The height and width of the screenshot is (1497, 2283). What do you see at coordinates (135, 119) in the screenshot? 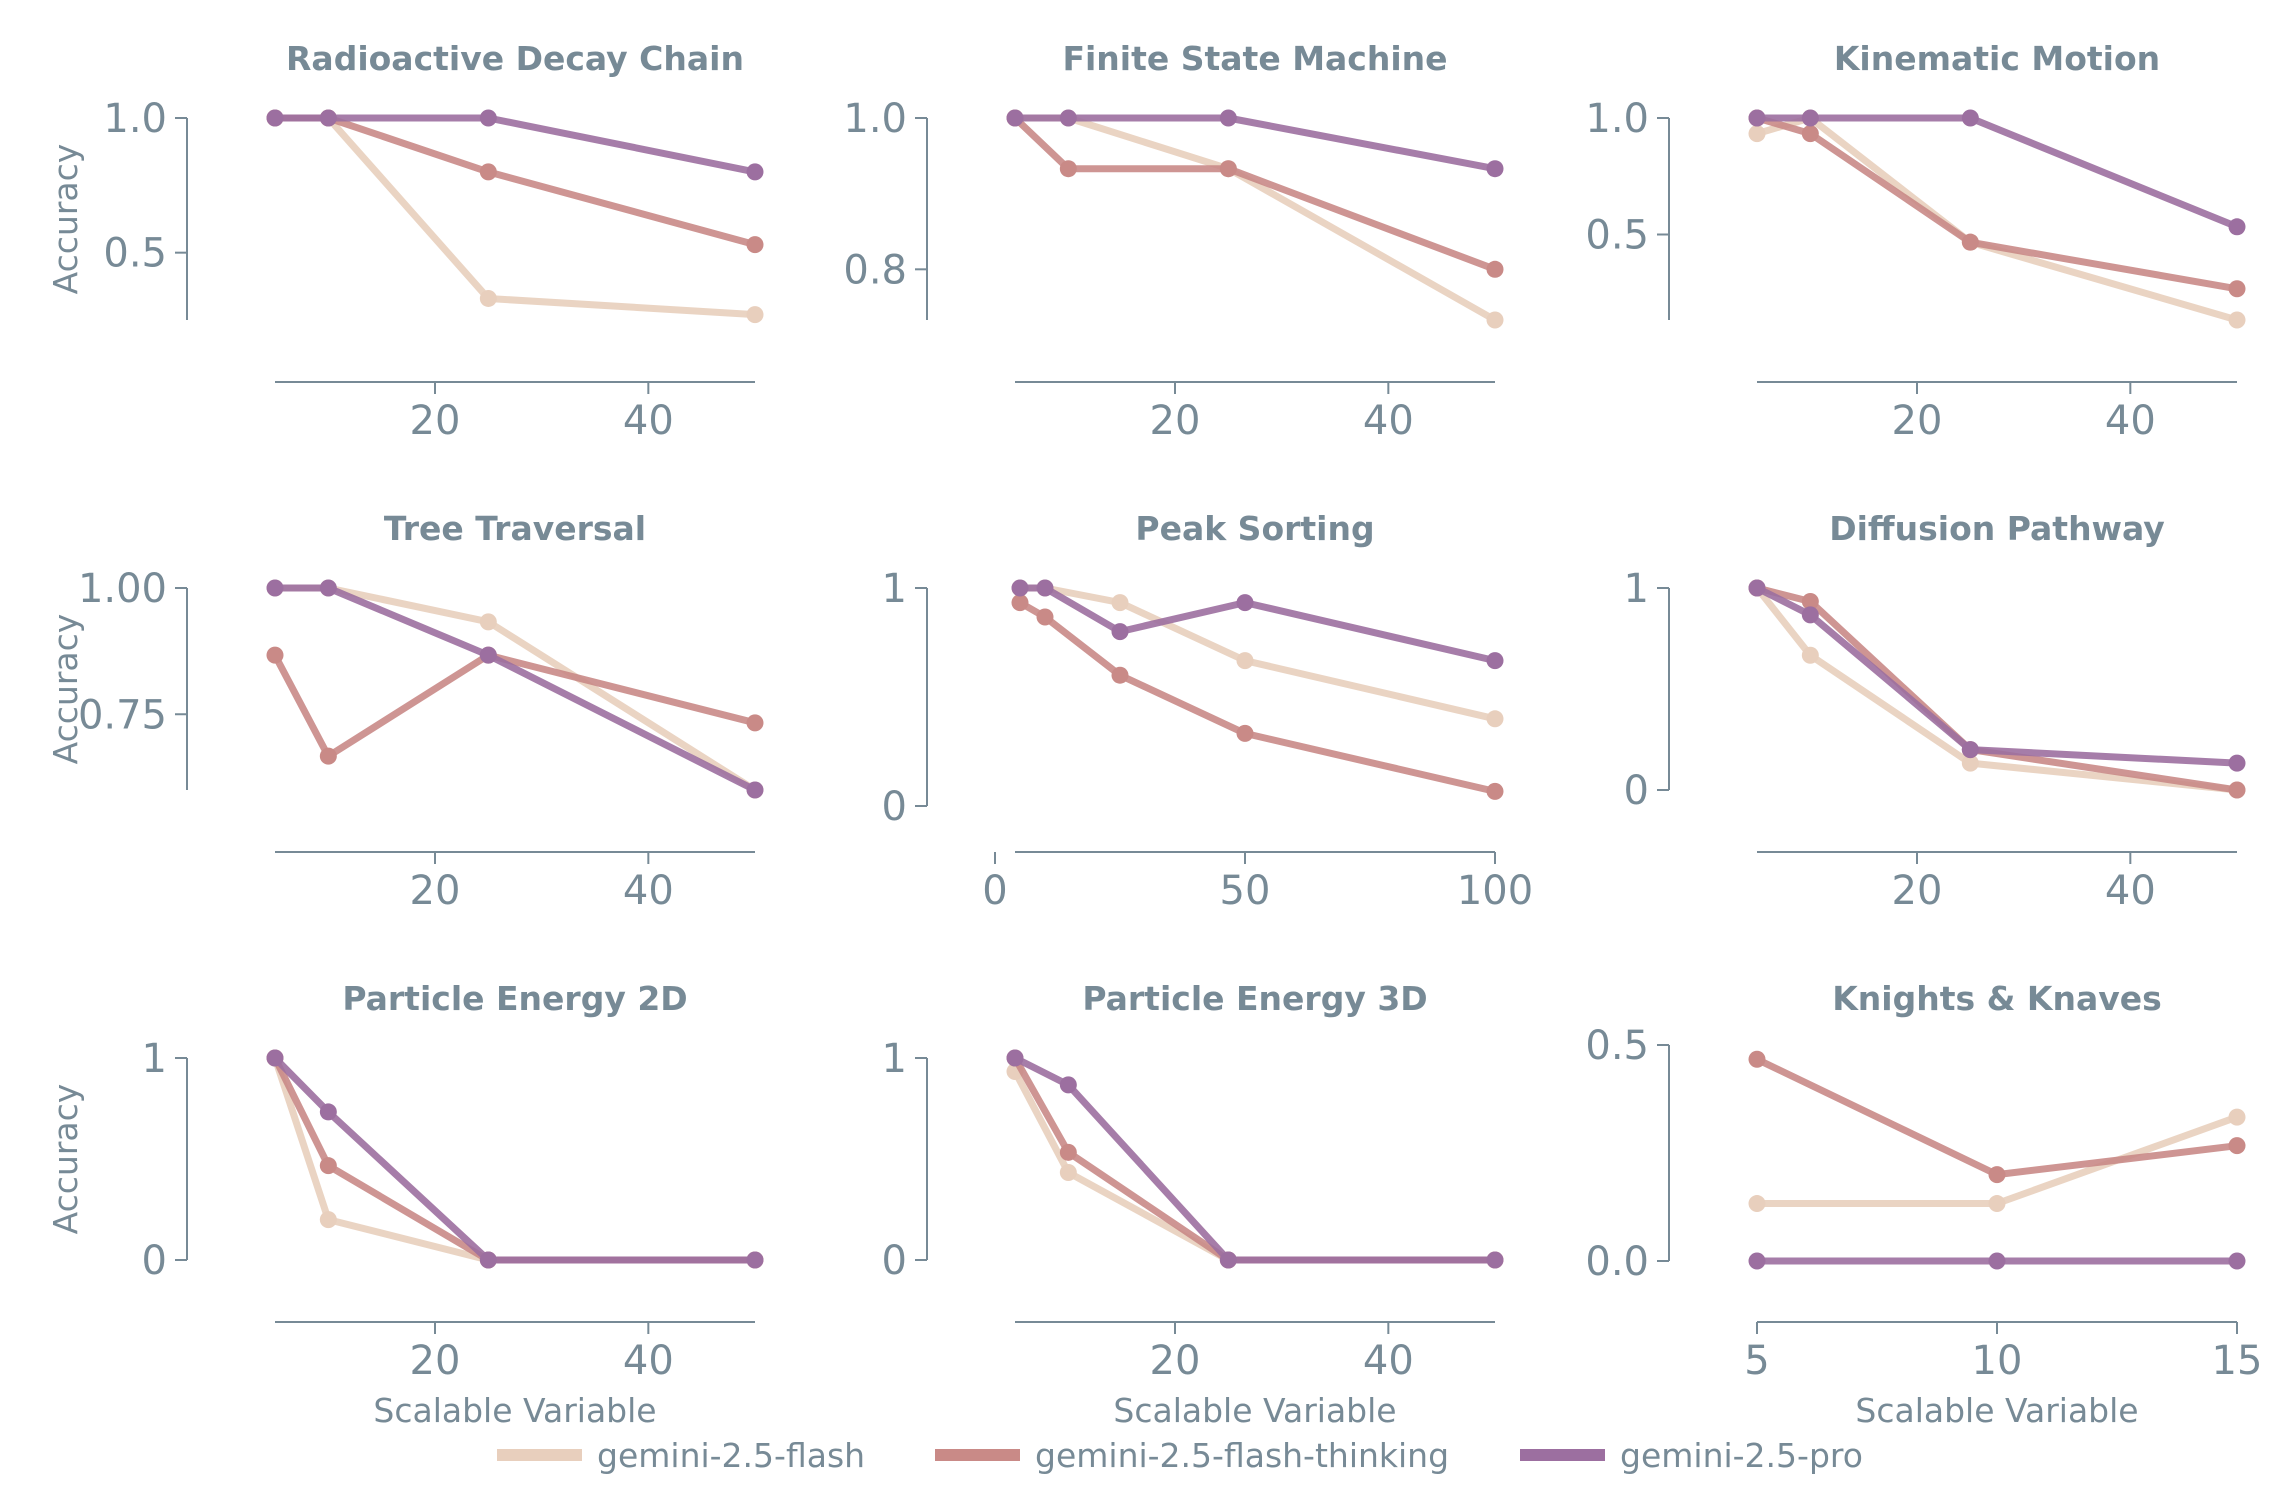
I see `y-tick-label: 1.0` at bounding box center [135, 119].